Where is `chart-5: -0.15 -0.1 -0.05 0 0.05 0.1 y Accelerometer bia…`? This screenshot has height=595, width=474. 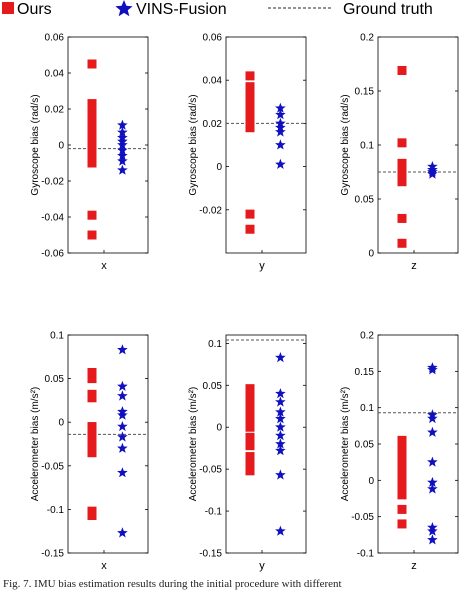 chart-5: -0.15 -0.1 -0.05 0 0.05 0.1 y Accelerometer bia… is located at coordinates (247, 453).